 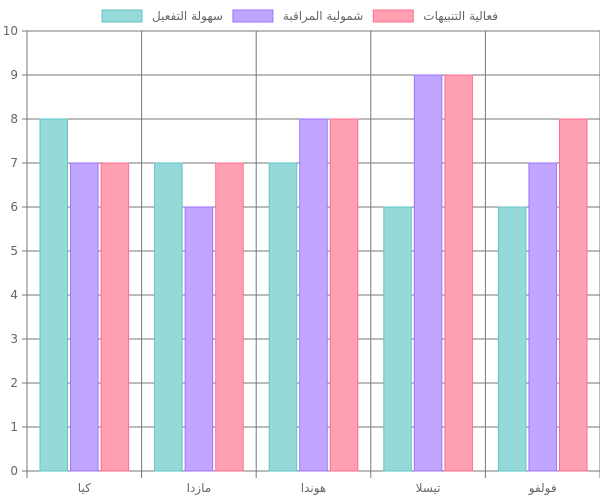 I want to click on y-tick-label: 5, so click(x=14, y=251).